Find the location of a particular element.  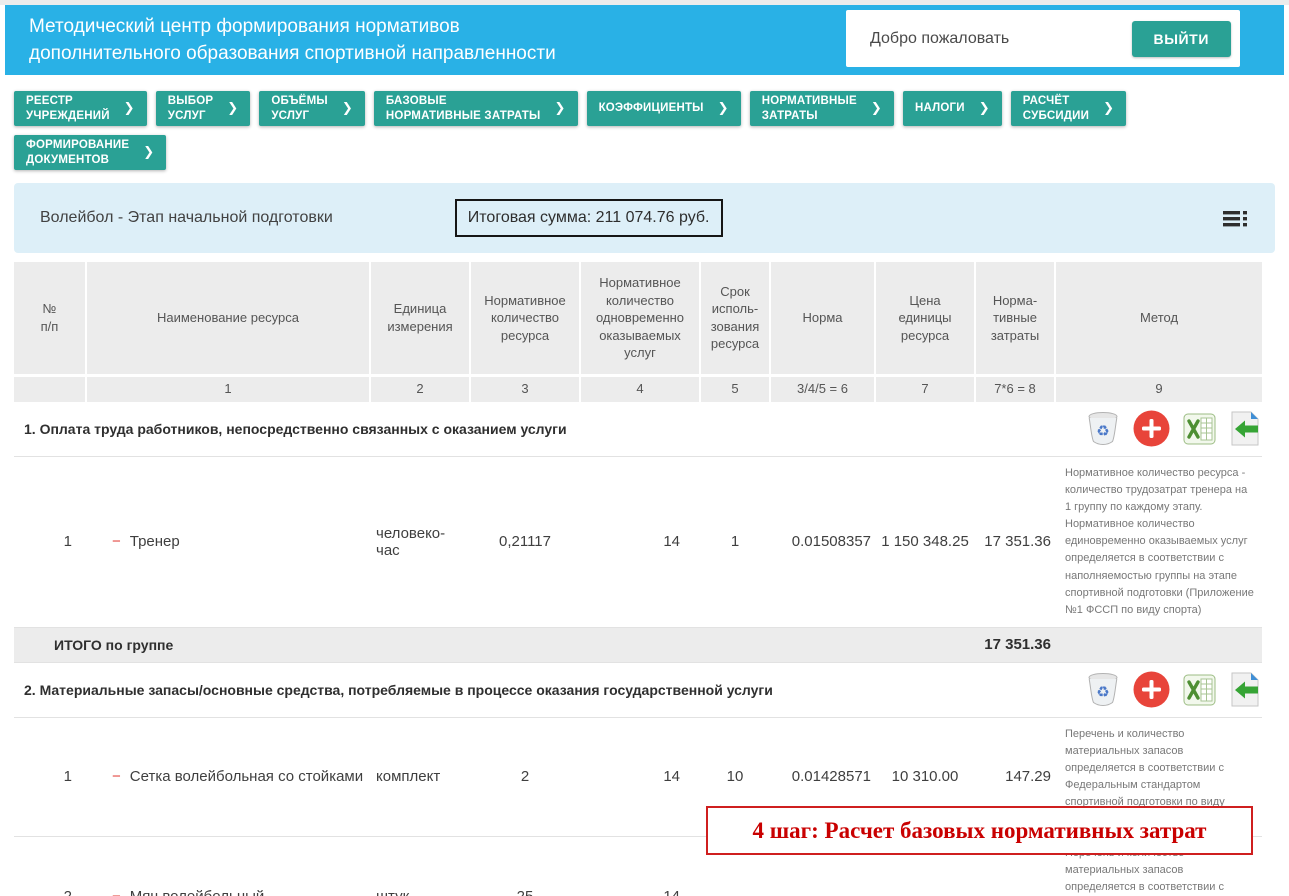

service-name: Волейбол - Этап начальной подготовки is located at coordinates (186, 217).